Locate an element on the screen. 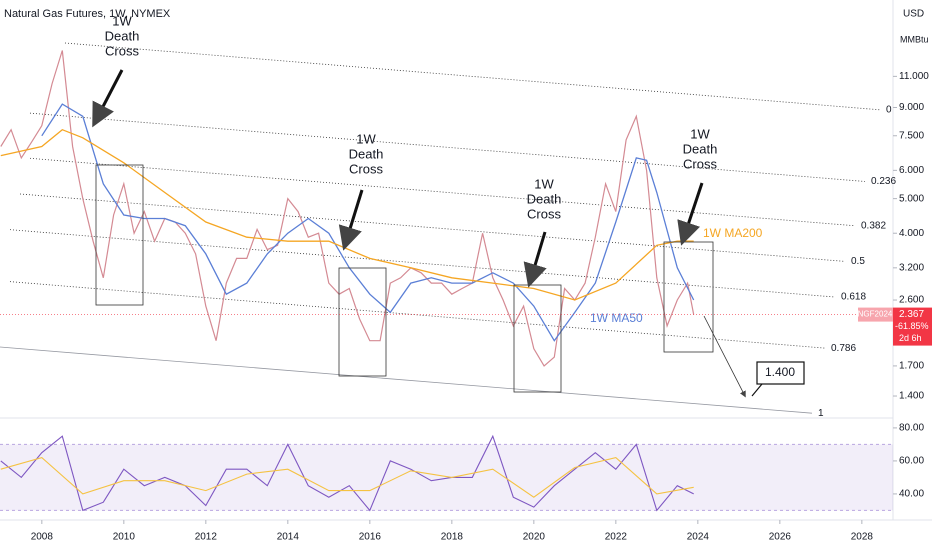 This screenshot has height=550, width=932. x-tick-label: 2020 is located at coordinates (534, 537).